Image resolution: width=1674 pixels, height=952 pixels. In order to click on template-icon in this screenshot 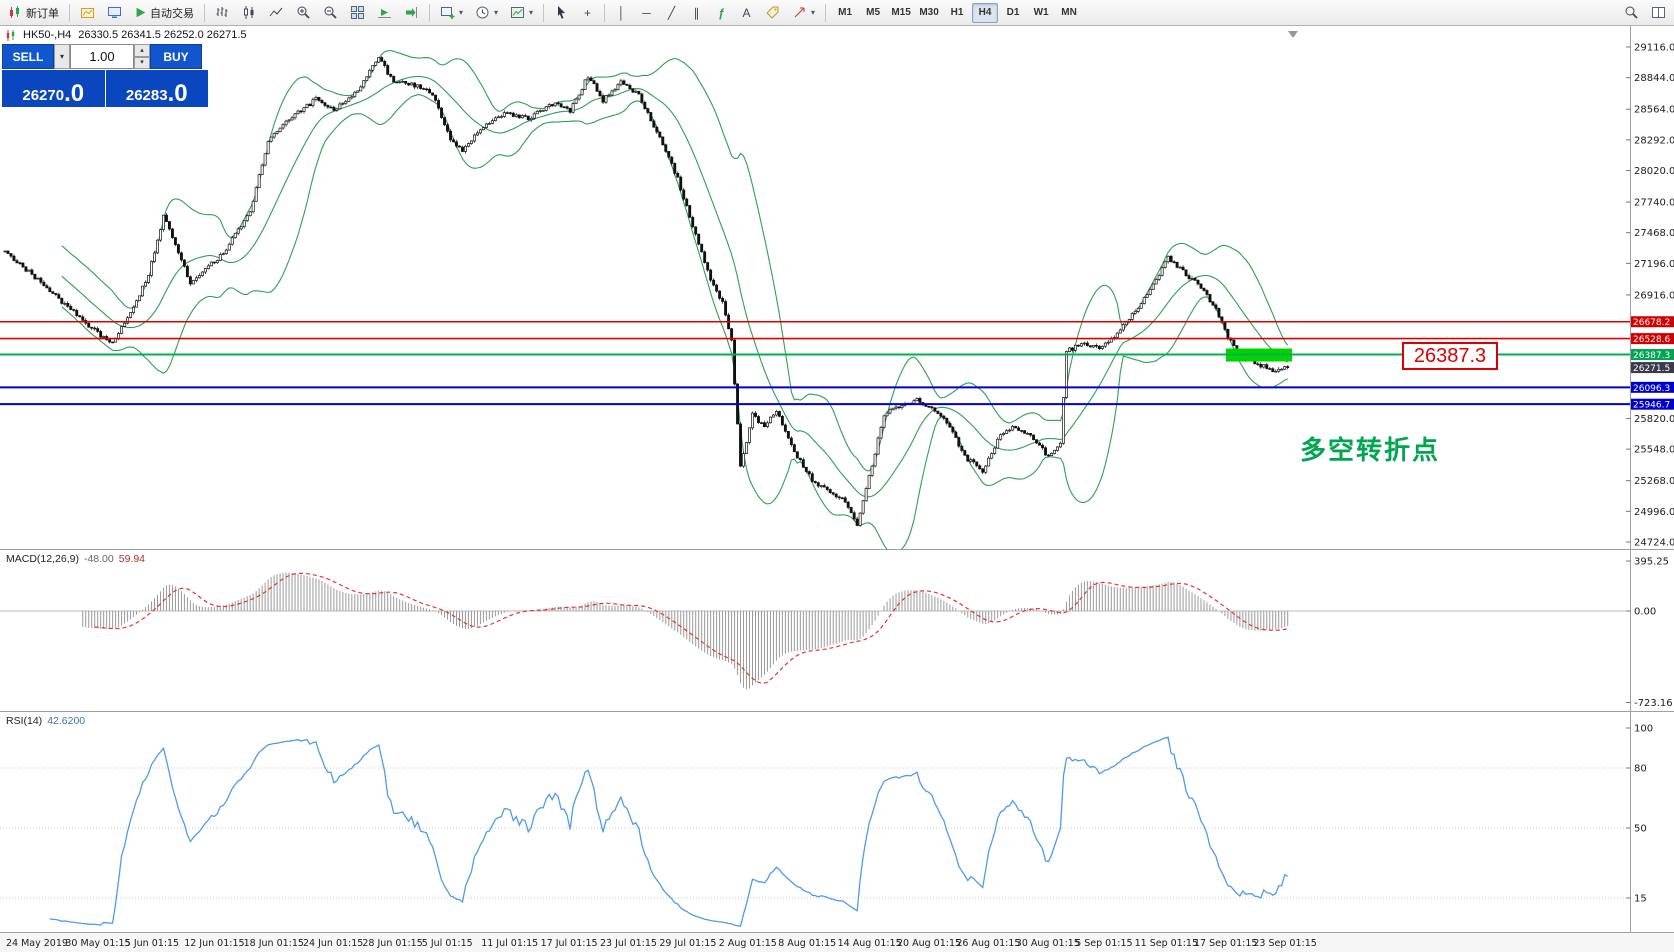, I will do `click(518, 12)`.